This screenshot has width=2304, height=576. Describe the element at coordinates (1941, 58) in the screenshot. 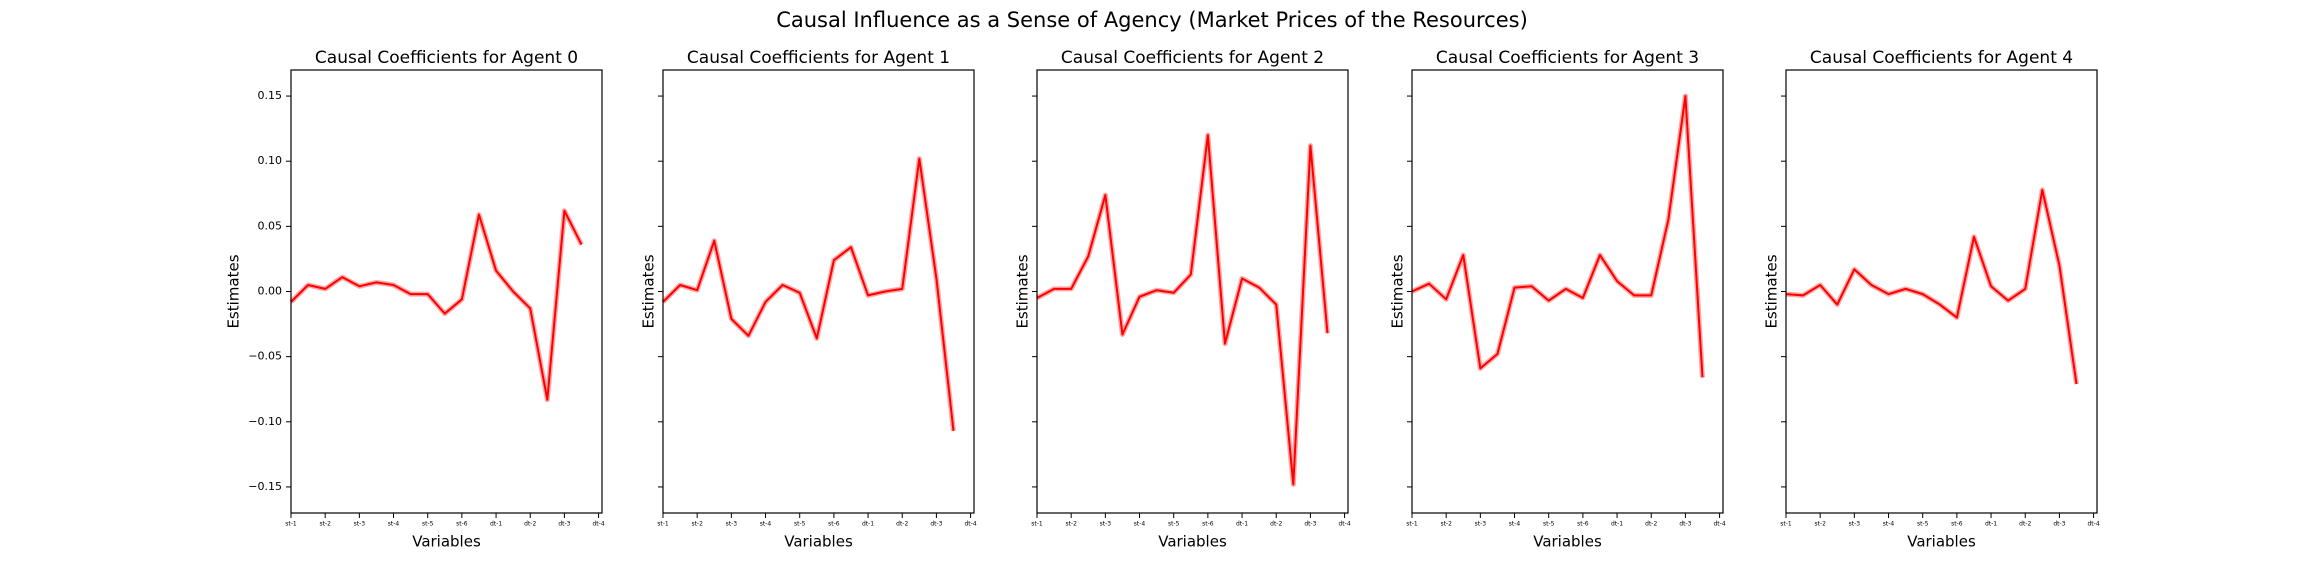

I see `axes-title: Causal Coefficients for Agent 4` at that location.